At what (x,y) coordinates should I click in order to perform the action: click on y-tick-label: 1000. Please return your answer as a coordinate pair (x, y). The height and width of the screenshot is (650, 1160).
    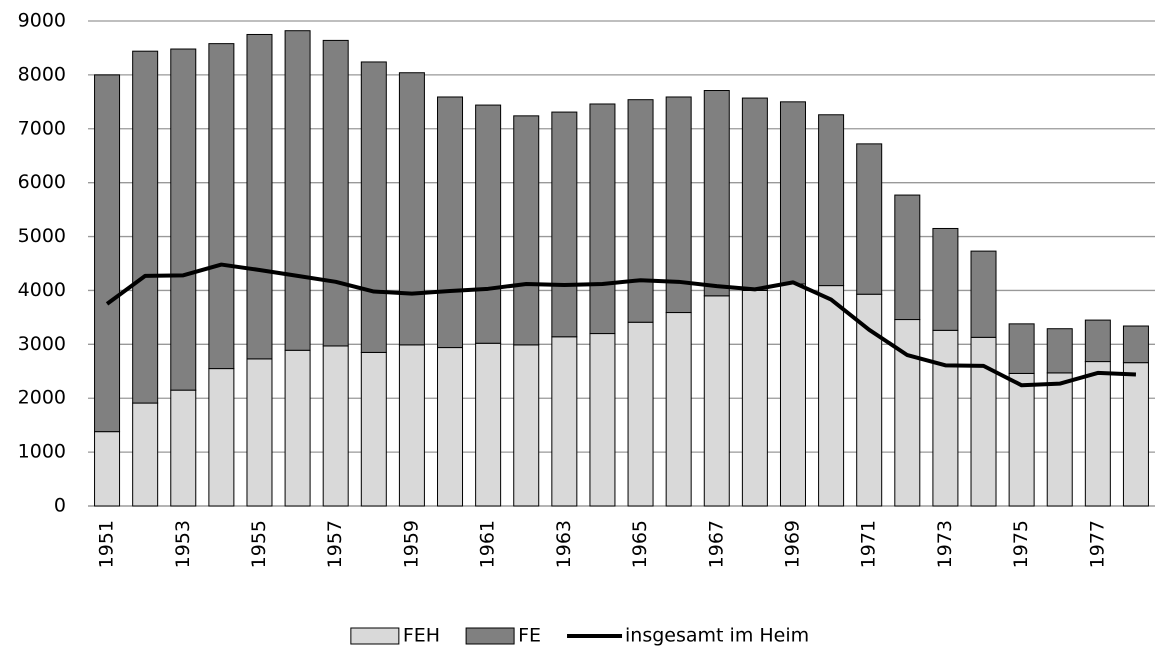
    Looking at the image, I should click on (42, 452).